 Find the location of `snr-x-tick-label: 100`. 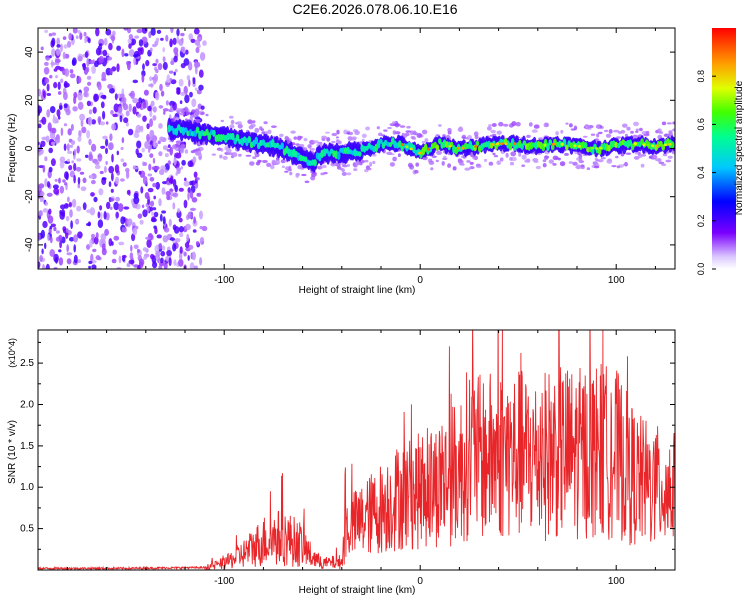

snr-x-tick-label: 100 is located at coordinates (616, 581).